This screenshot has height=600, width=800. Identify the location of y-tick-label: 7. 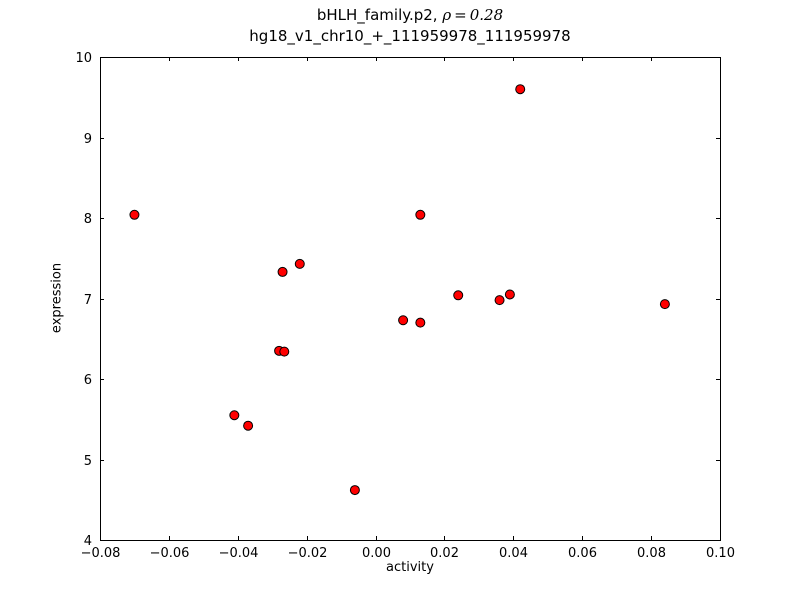
(88, 300).